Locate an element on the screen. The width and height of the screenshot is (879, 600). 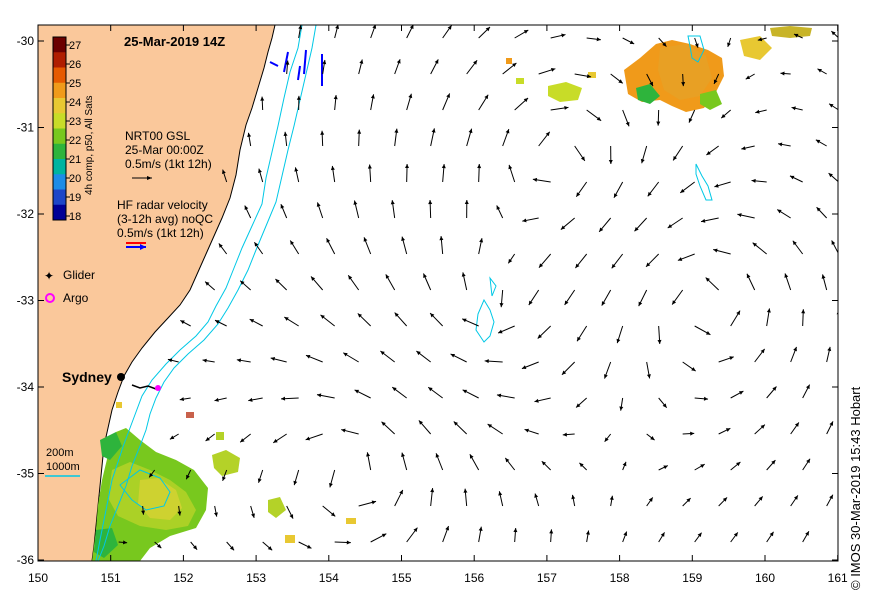
colorbar-tick-label: 24 is located at coordinates (75, 103).